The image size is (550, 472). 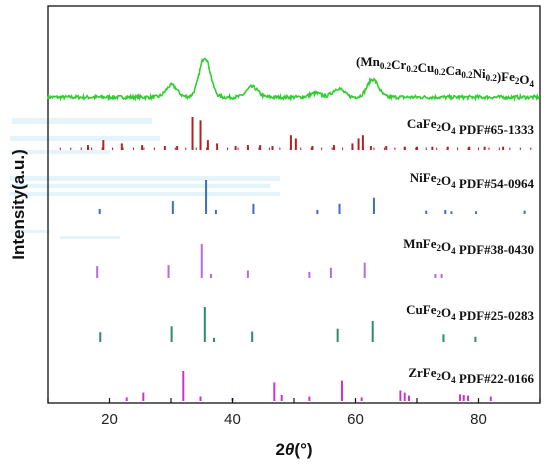 What do you see at coordinates (290, 449) in the screenshot?
I see `x-axis-title-theta: θ` at bounding box center [290, 449].